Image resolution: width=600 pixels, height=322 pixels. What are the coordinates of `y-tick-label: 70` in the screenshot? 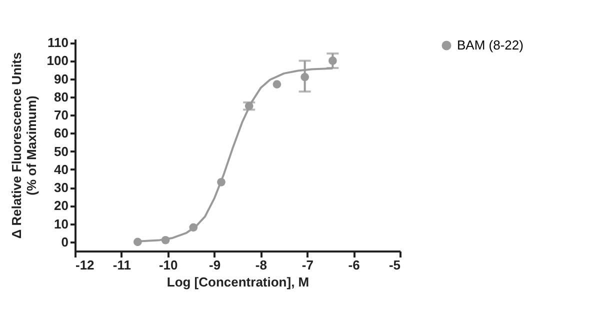 It's located at (61, 115).